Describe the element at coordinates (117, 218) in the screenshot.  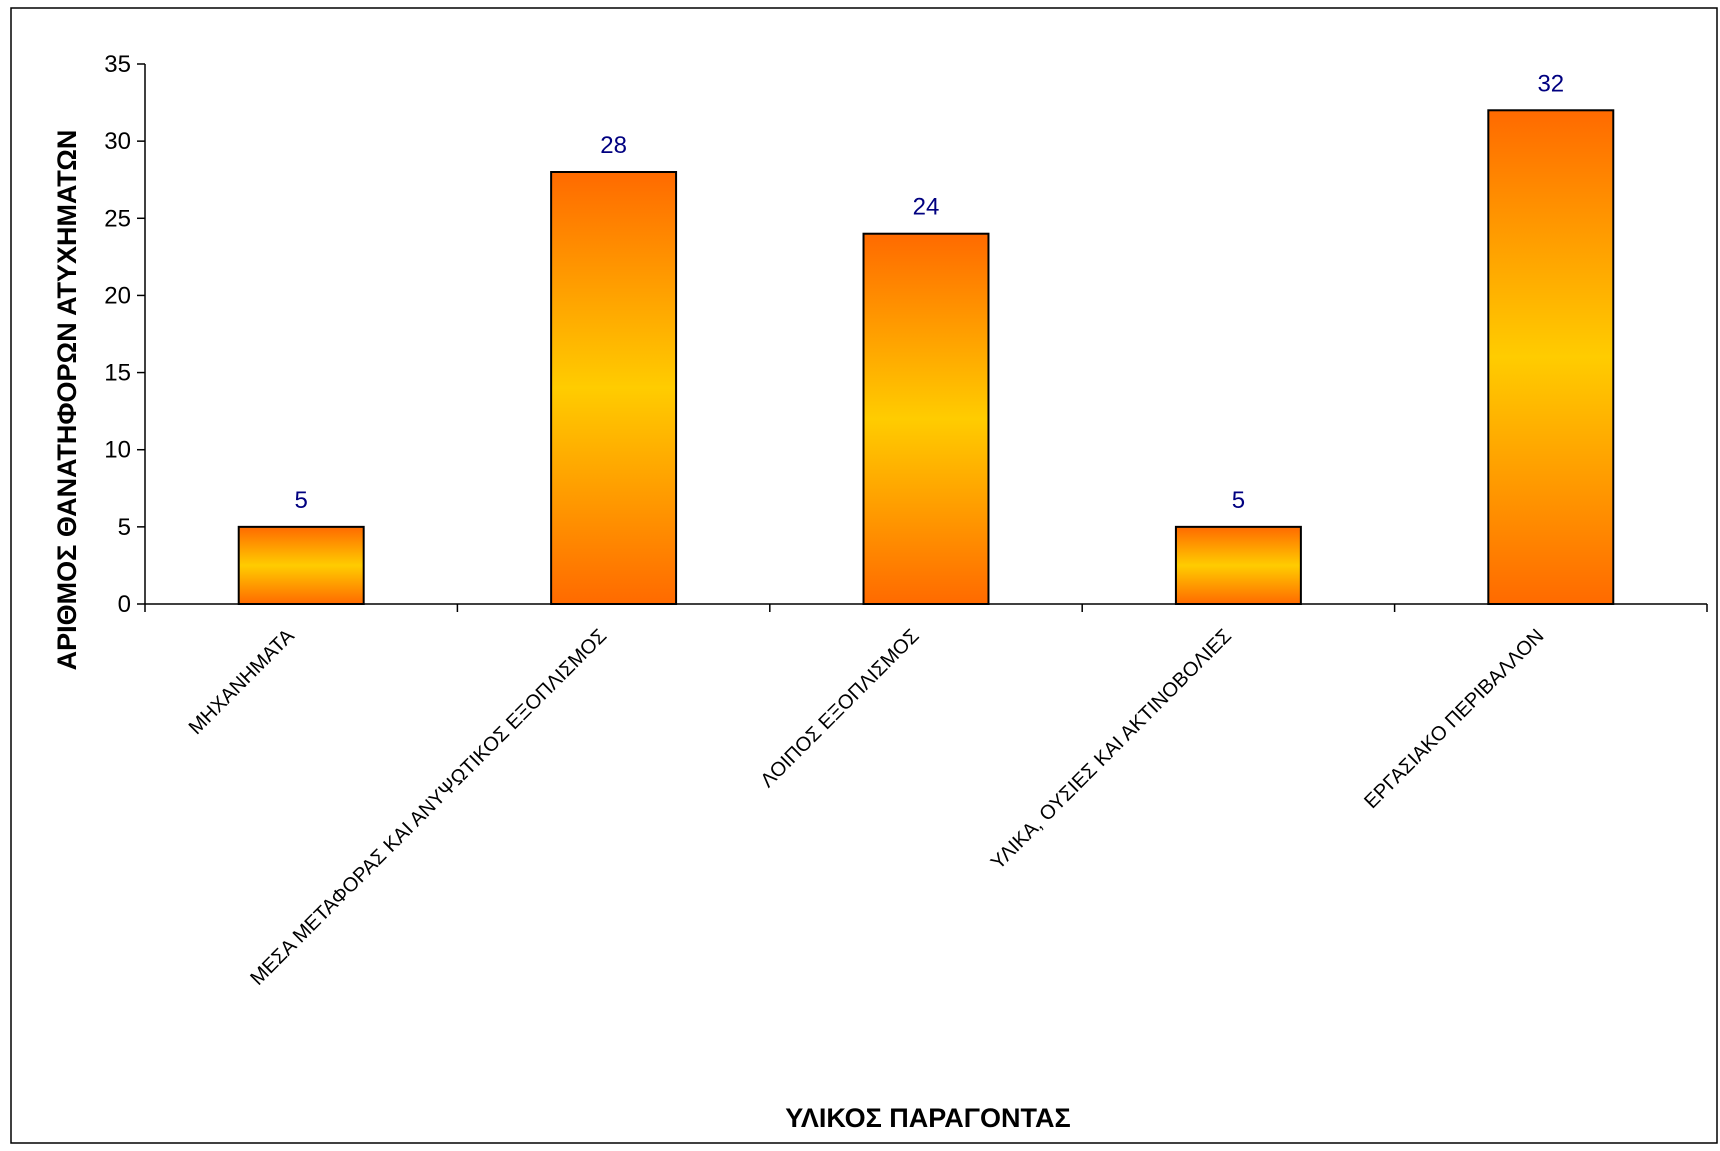
I see `y-tick-label-5: 25` at that location.